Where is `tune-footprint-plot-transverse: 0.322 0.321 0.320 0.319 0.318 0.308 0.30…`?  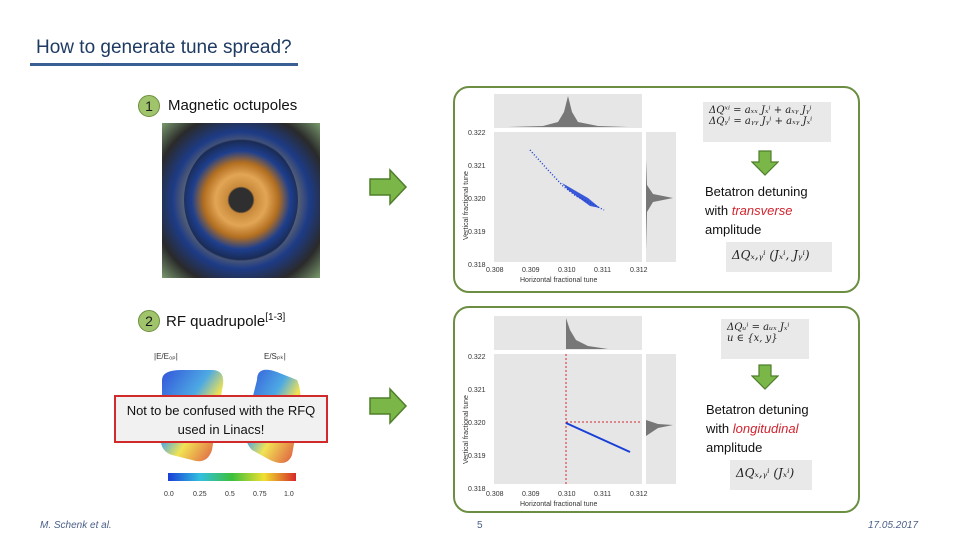
tune-footprint-plot-transverse: 0.322 0.321 0.320 0.319 0.318 0.308 0.30… is located at coordinates (569, 189).